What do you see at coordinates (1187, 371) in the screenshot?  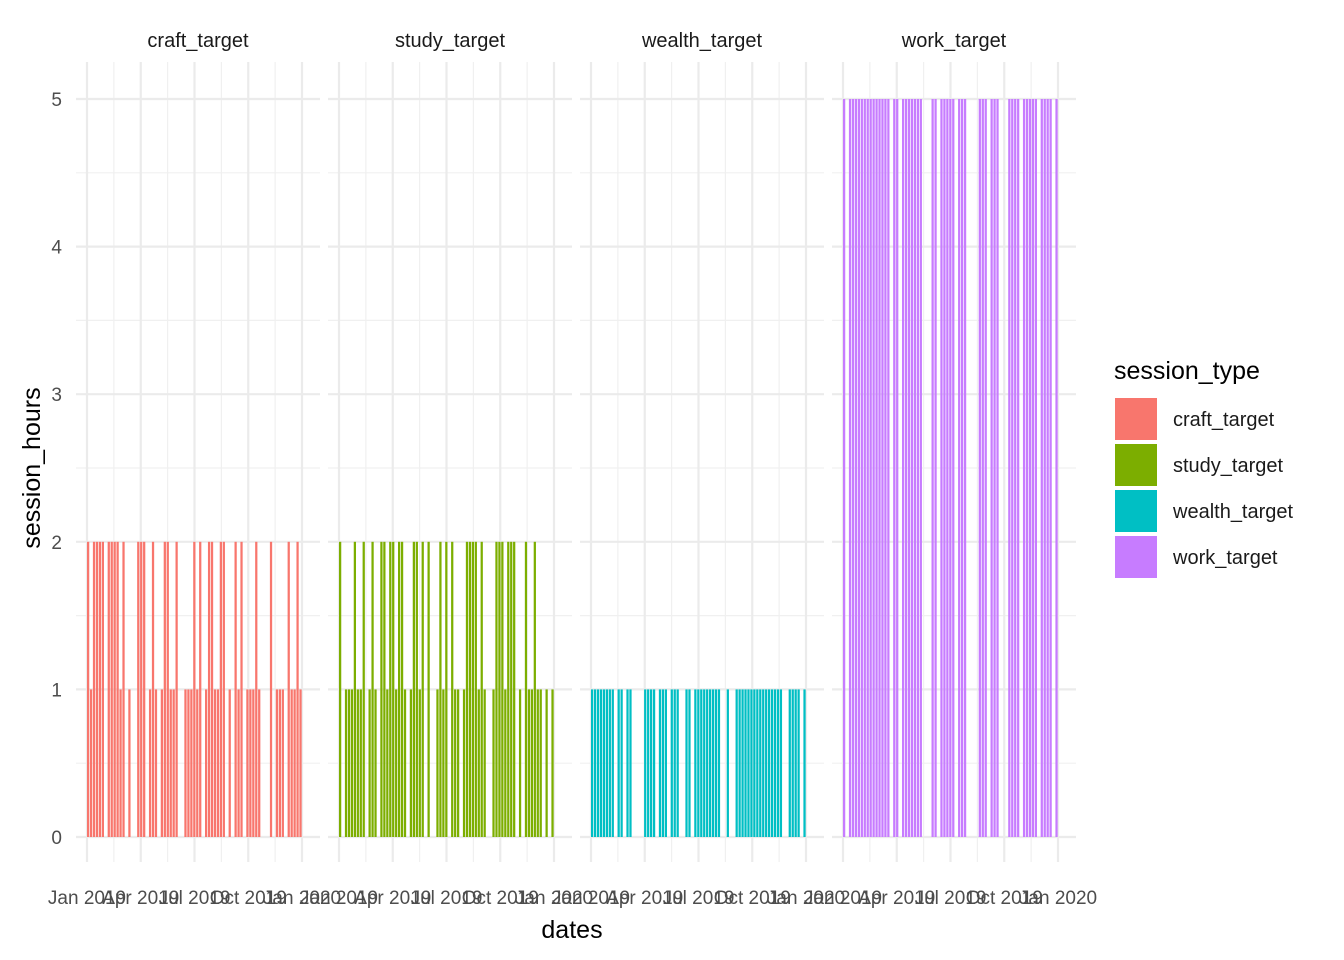 I see `legend-title: session_type` at bounding box center [1187, 371].